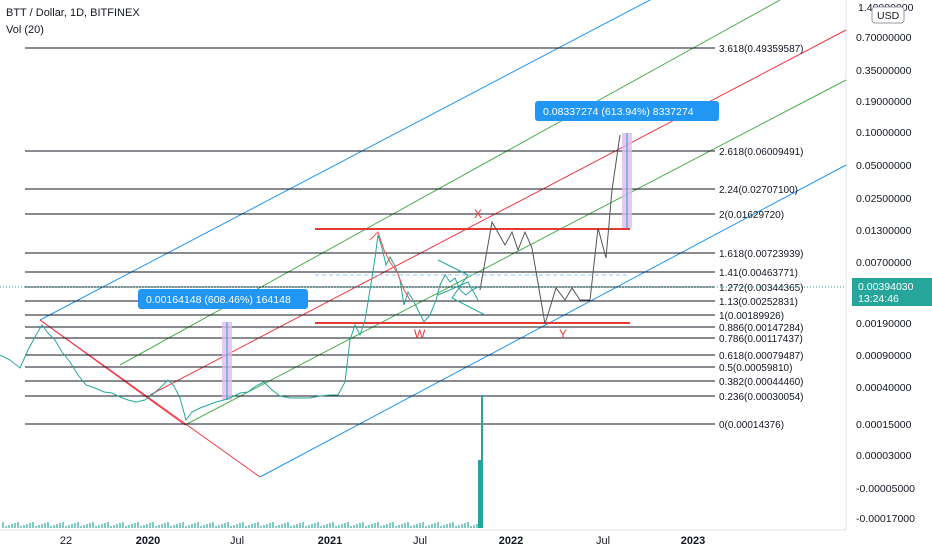 This screenshot has height=550, width=932. I want to click on price-tick-label: 0.00003000, so click(884, 456).